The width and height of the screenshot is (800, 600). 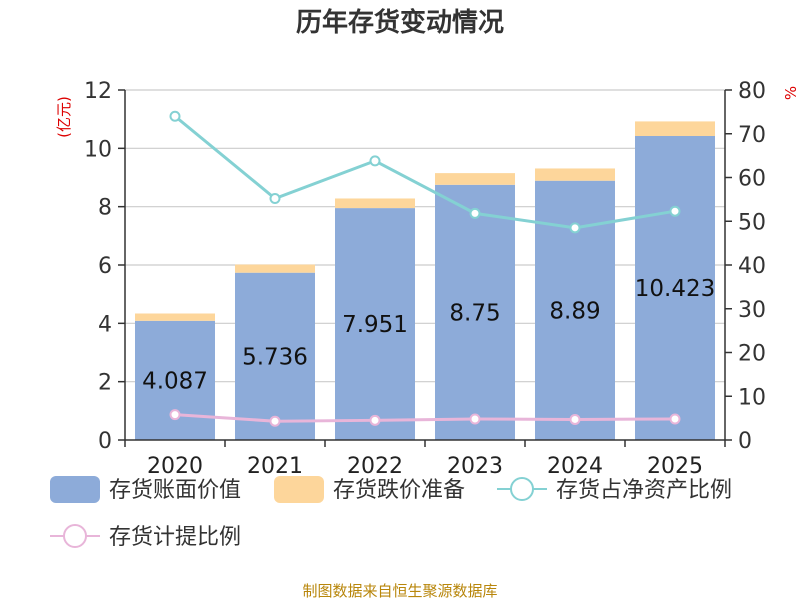 I want to click on right-axis-tick-label: 80, so click(x=752, y=91).